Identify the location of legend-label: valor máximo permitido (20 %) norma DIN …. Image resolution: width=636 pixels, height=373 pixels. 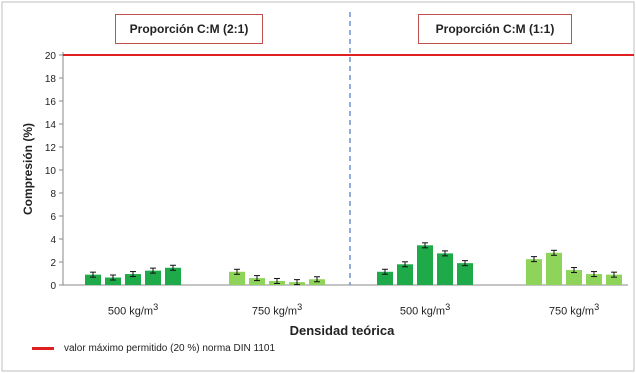
(170, 348).